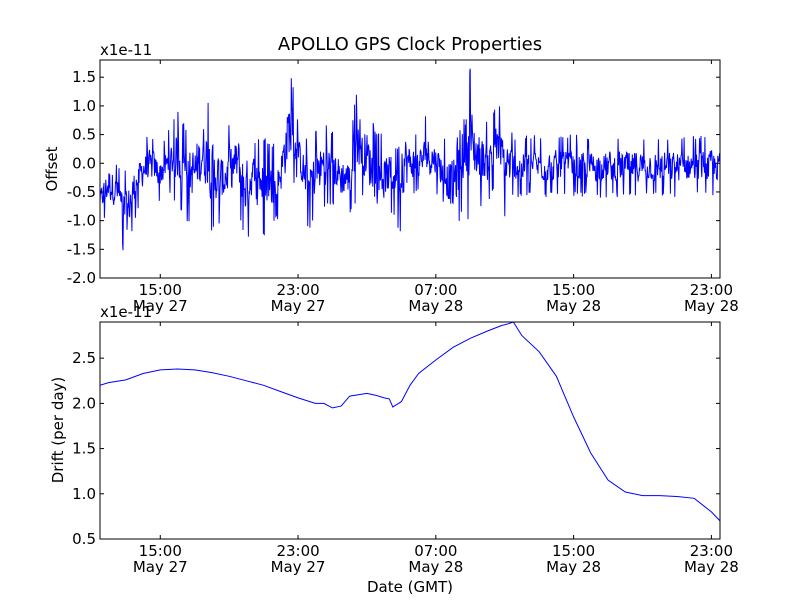  Describe the element at coordinates (126, 50) in the screenshot. I see `offset-scale-label: x1e-11` at that location.